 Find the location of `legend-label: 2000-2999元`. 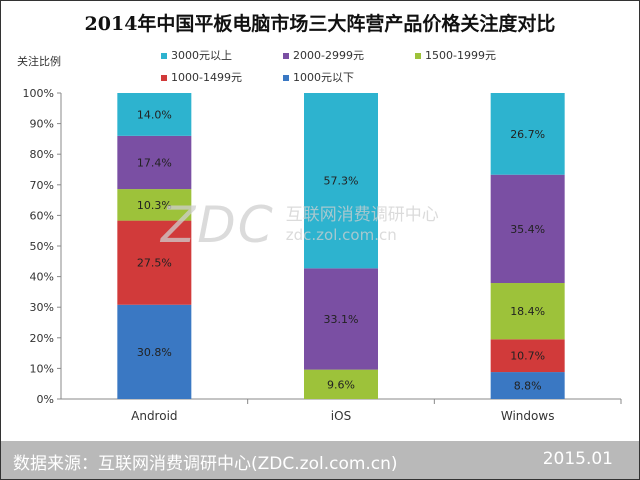

legend-label: 2000-2999元 is located at coordinates (328, 55).